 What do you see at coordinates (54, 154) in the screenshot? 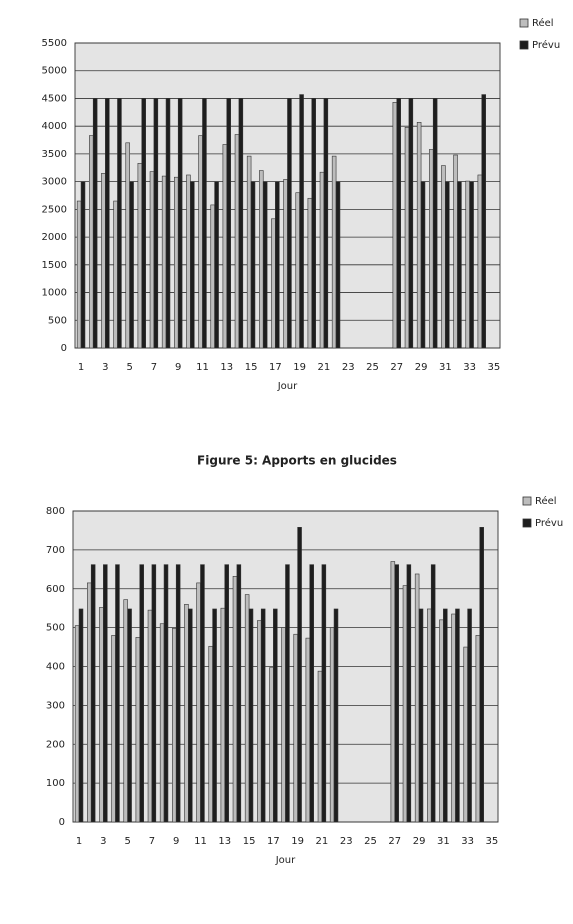
I see `y-tick-label: 3500` at bounding box center [54, 154].